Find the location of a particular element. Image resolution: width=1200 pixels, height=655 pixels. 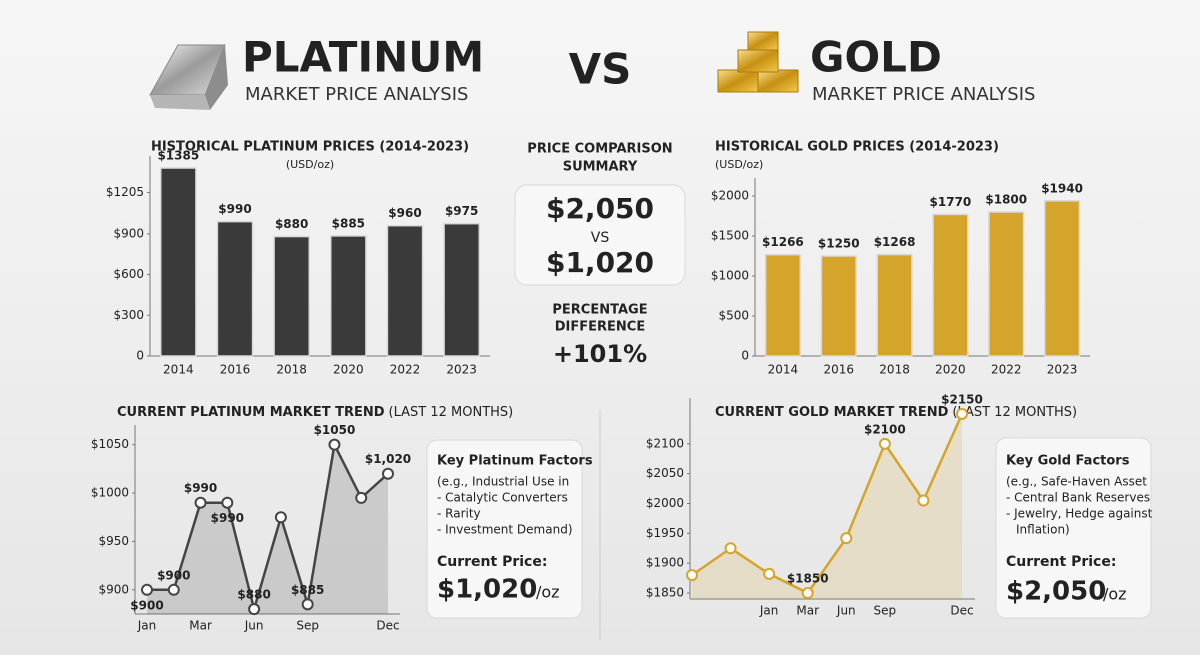

gold-title: GOLD is located at coordinates (876, 57).